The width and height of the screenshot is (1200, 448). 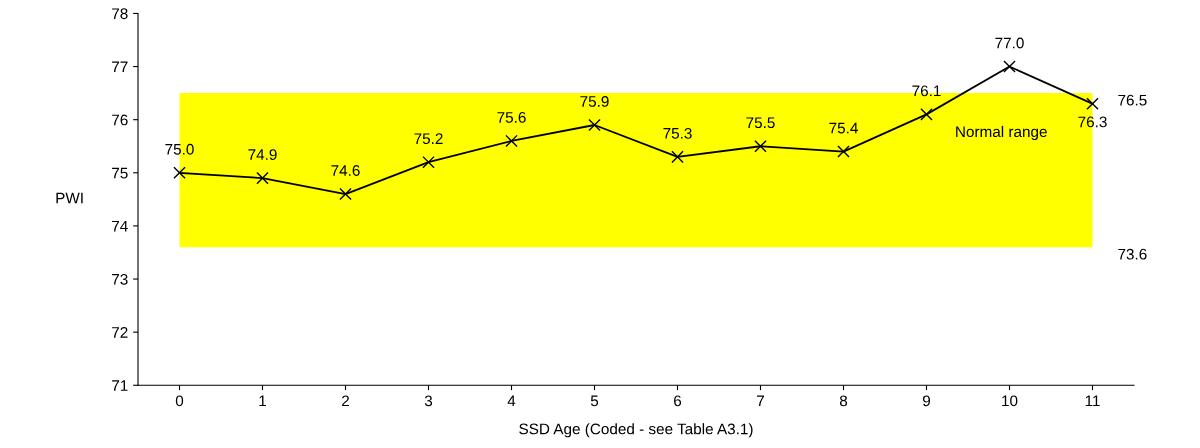 I want to click on y-axis-title: PWI, so click(x=69, y=198).